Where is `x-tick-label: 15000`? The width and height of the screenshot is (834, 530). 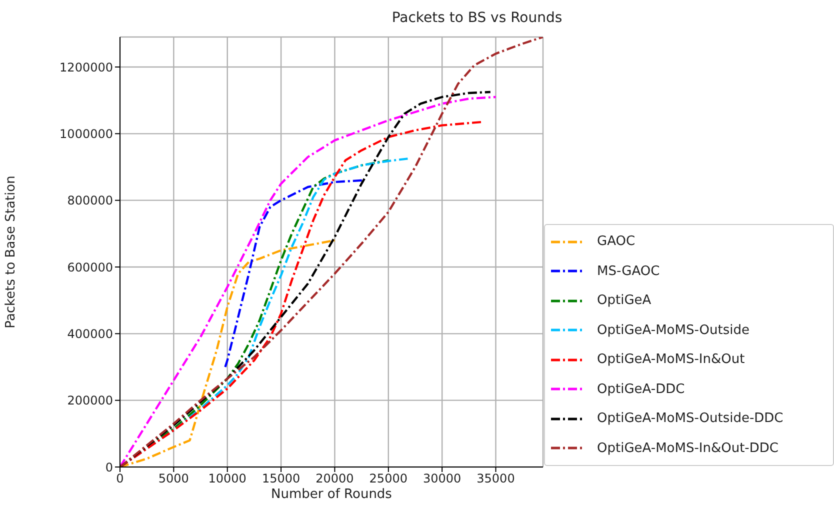 x-tick-label: 15000 is located at coordinates (281, 479).